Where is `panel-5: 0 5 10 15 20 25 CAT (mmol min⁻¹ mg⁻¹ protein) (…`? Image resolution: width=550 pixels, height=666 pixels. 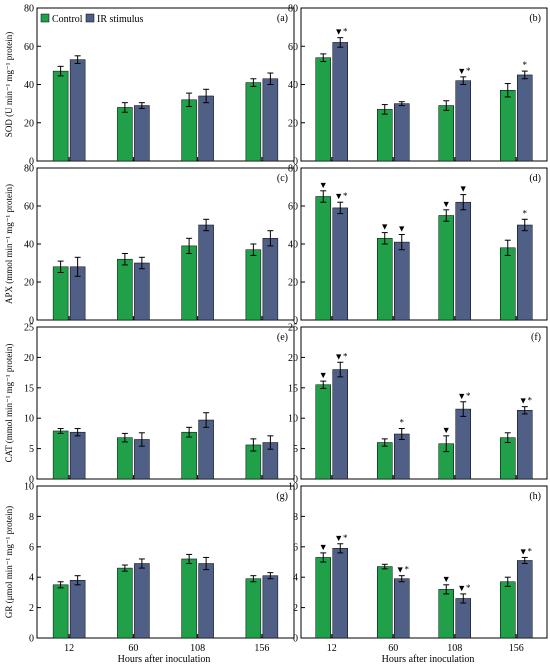
panel-5: 0 5 10 15 20 25 CAT (mmol min⁻¹ mg⁻¹ protein) (… is located at coordinates (149, 404).